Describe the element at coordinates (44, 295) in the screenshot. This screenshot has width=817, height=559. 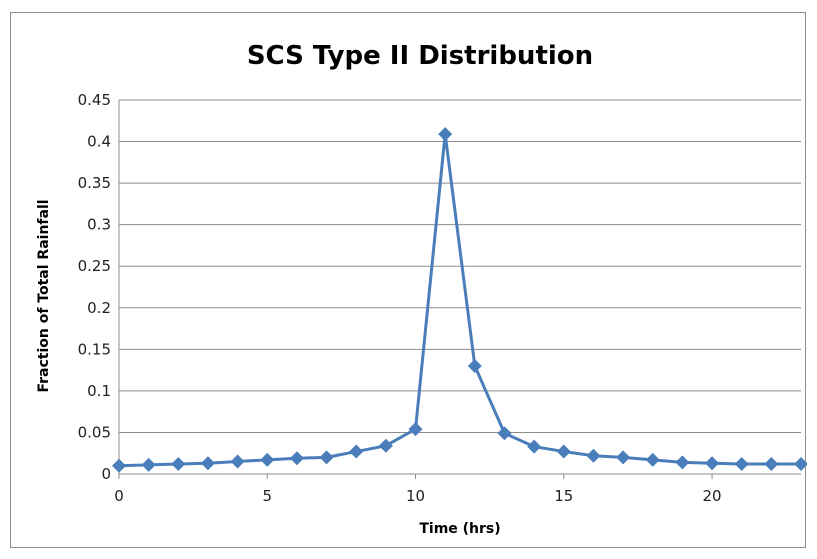
I see `y-axis-title: Fraction of Total Rainfall` at that location.